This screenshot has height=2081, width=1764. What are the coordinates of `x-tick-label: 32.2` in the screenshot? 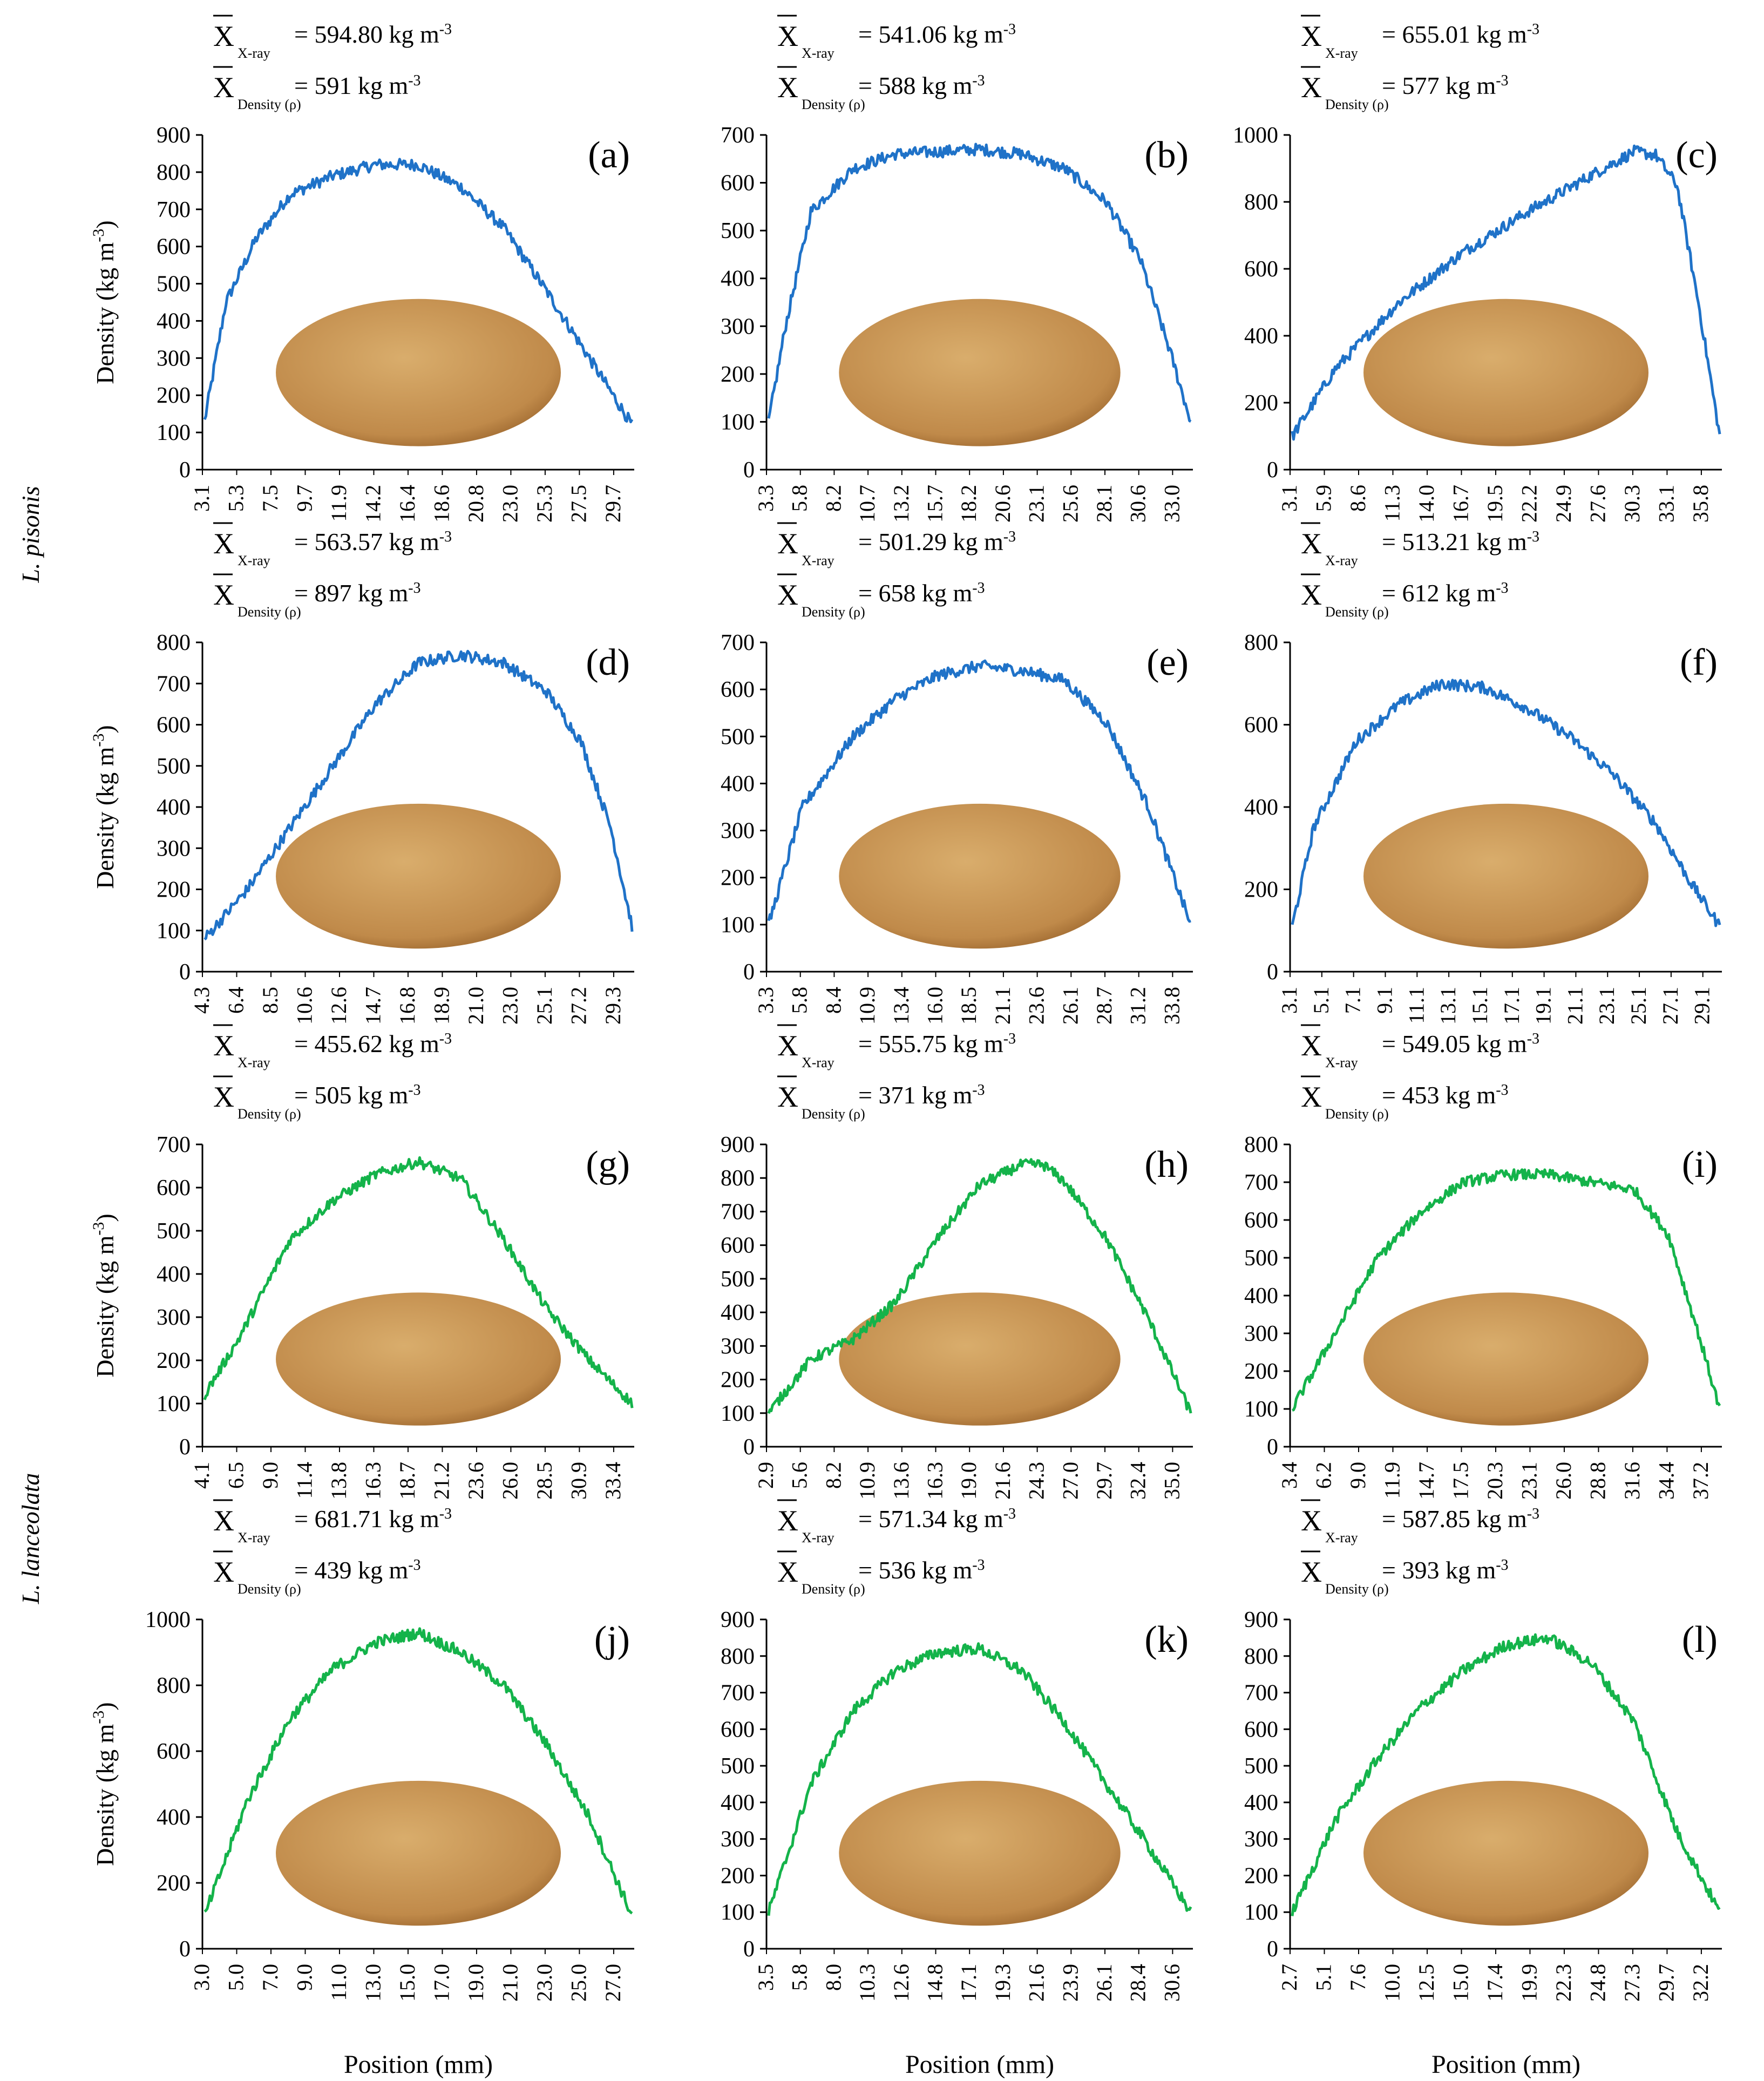 It's located at (1700, 1983).